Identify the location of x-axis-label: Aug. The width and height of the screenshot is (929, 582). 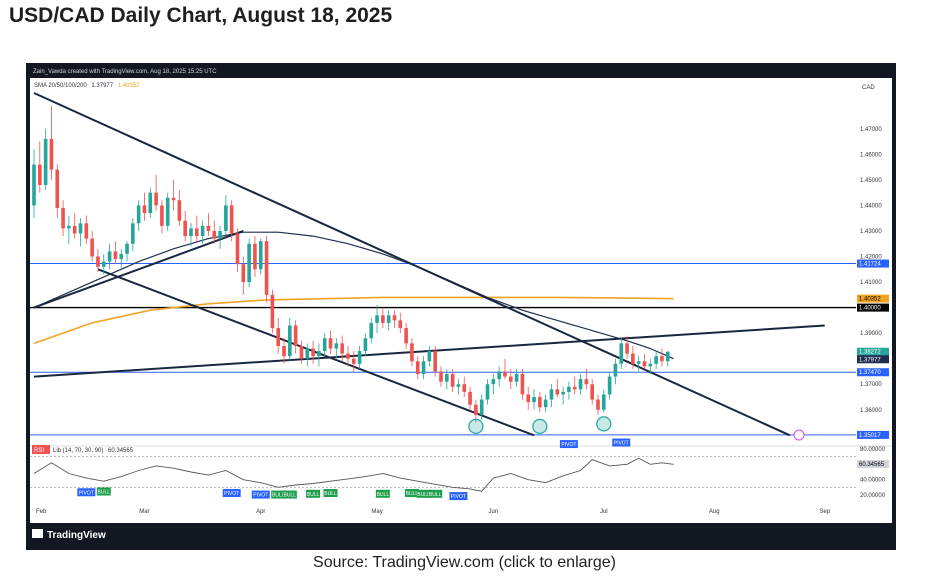
(714, 512).